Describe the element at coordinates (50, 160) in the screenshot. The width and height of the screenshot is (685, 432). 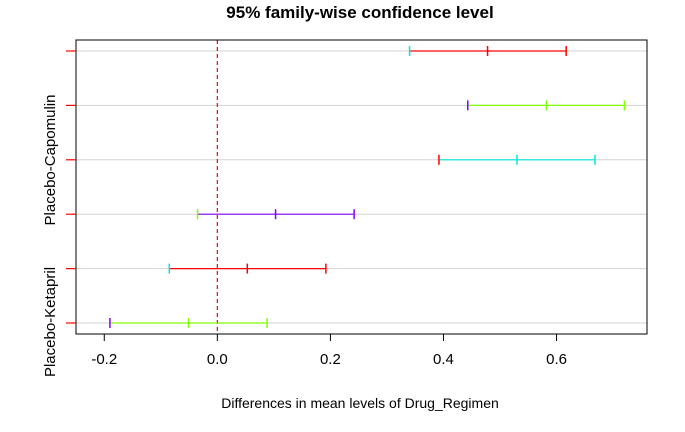
I see `y-tick-label: Placebo-Capomulin` at that location.